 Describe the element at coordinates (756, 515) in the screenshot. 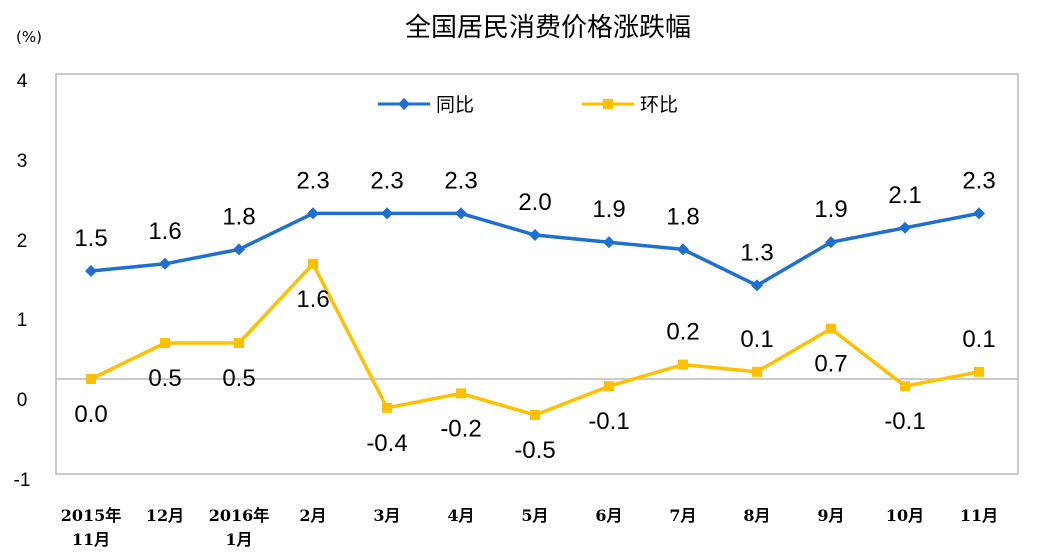

I see `x-tick-label: 8月` at that location.